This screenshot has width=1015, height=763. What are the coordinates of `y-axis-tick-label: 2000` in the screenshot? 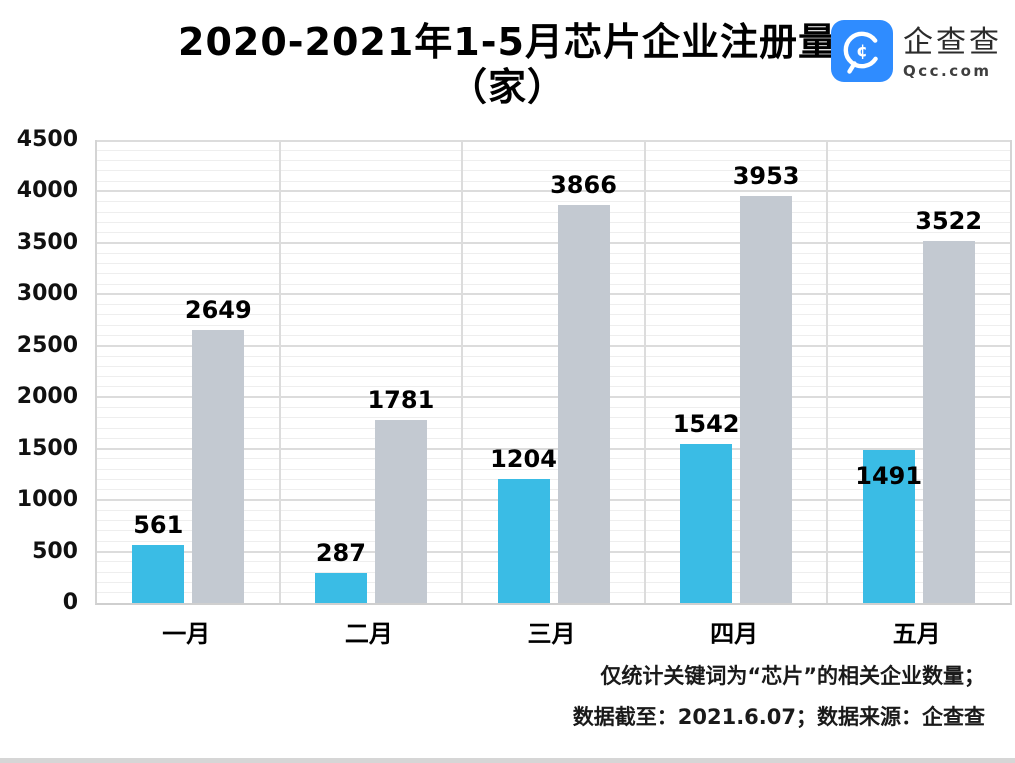 It's located at (47, 397).